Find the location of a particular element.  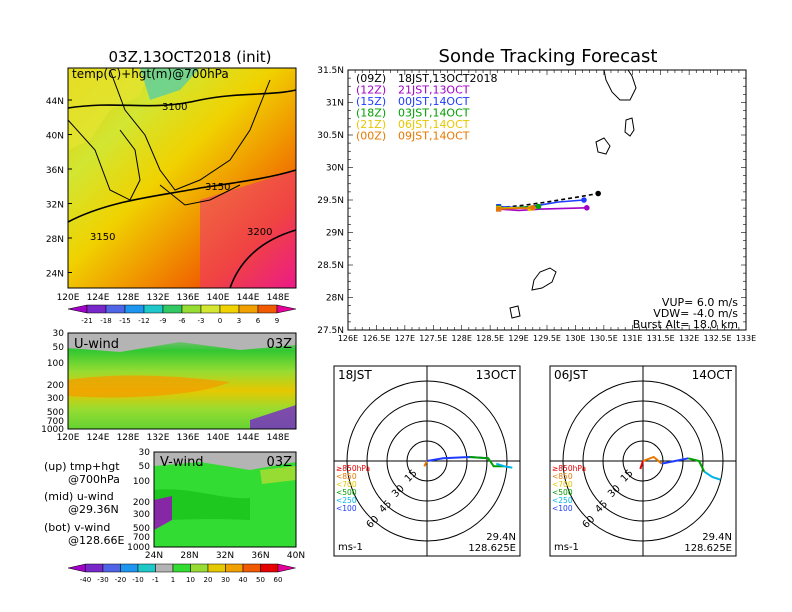

lat-tick-label: 44N is located at coordinates (55, 102).